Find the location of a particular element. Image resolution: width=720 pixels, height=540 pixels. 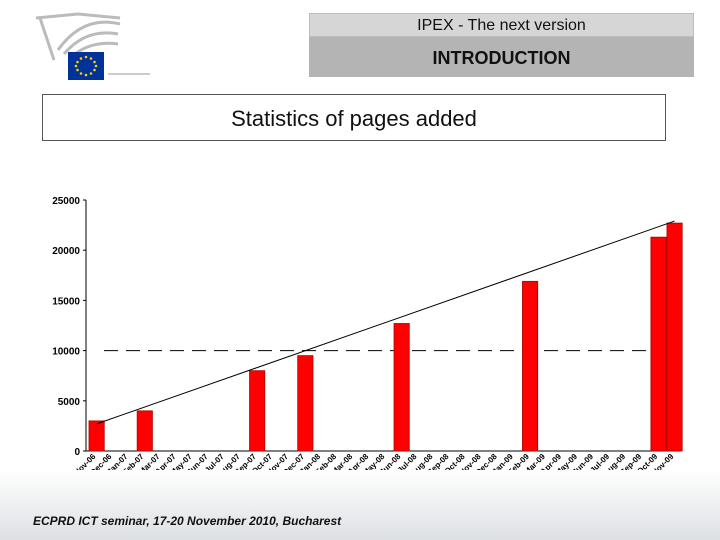

y-tick-label: 10000 is located at coordinates (66, 352).